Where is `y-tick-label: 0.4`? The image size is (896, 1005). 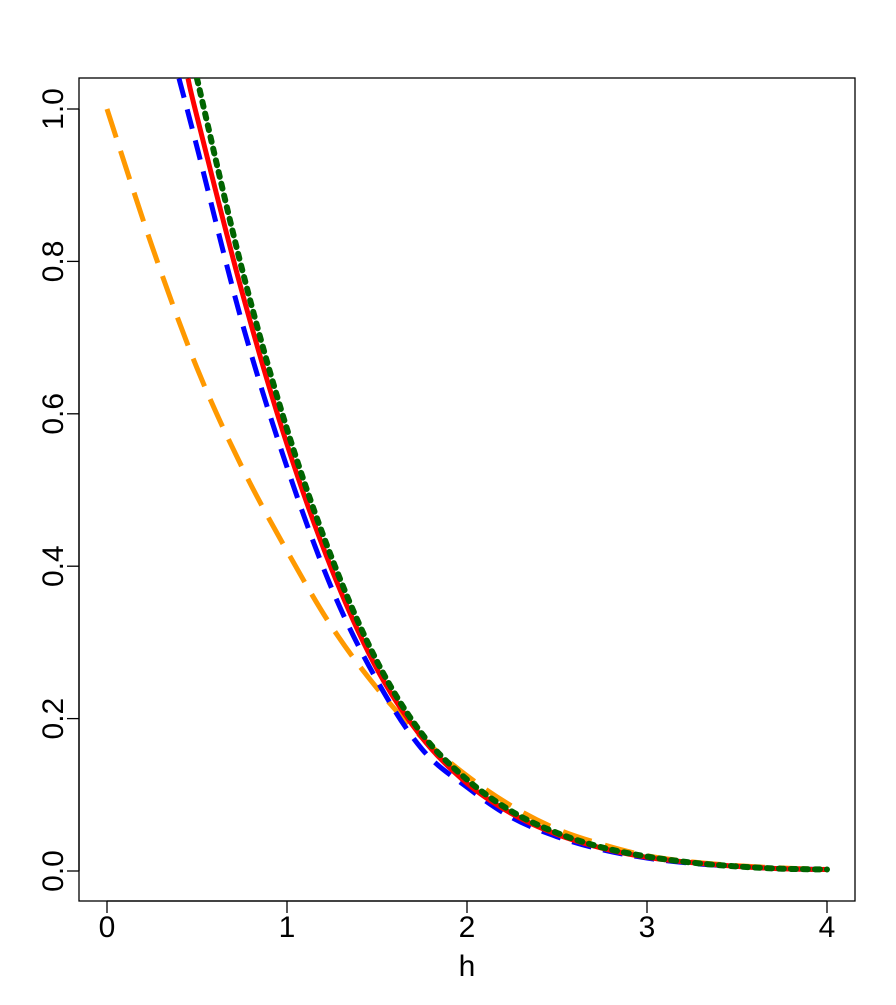 y-tick-label: 0.4 is located at coordinates (53, 566).